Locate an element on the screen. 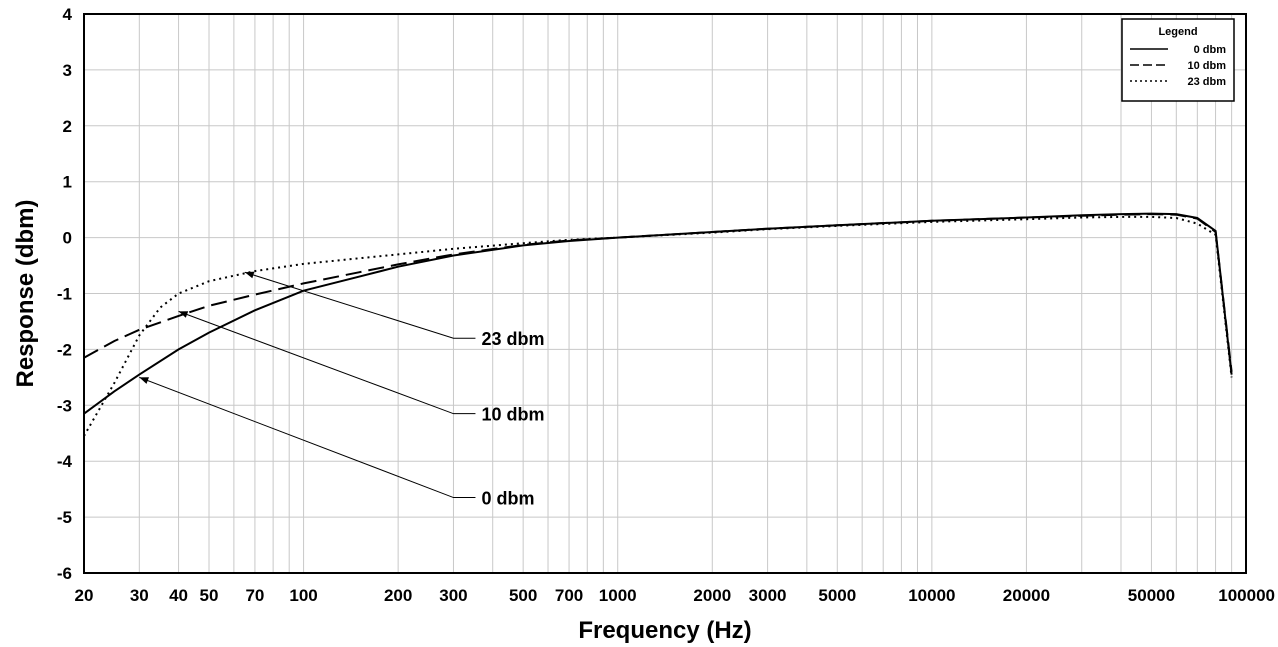 The height and width of the screenshot is (647, 1278). x-tick-label: 700 is located at coordinates (569, 595).